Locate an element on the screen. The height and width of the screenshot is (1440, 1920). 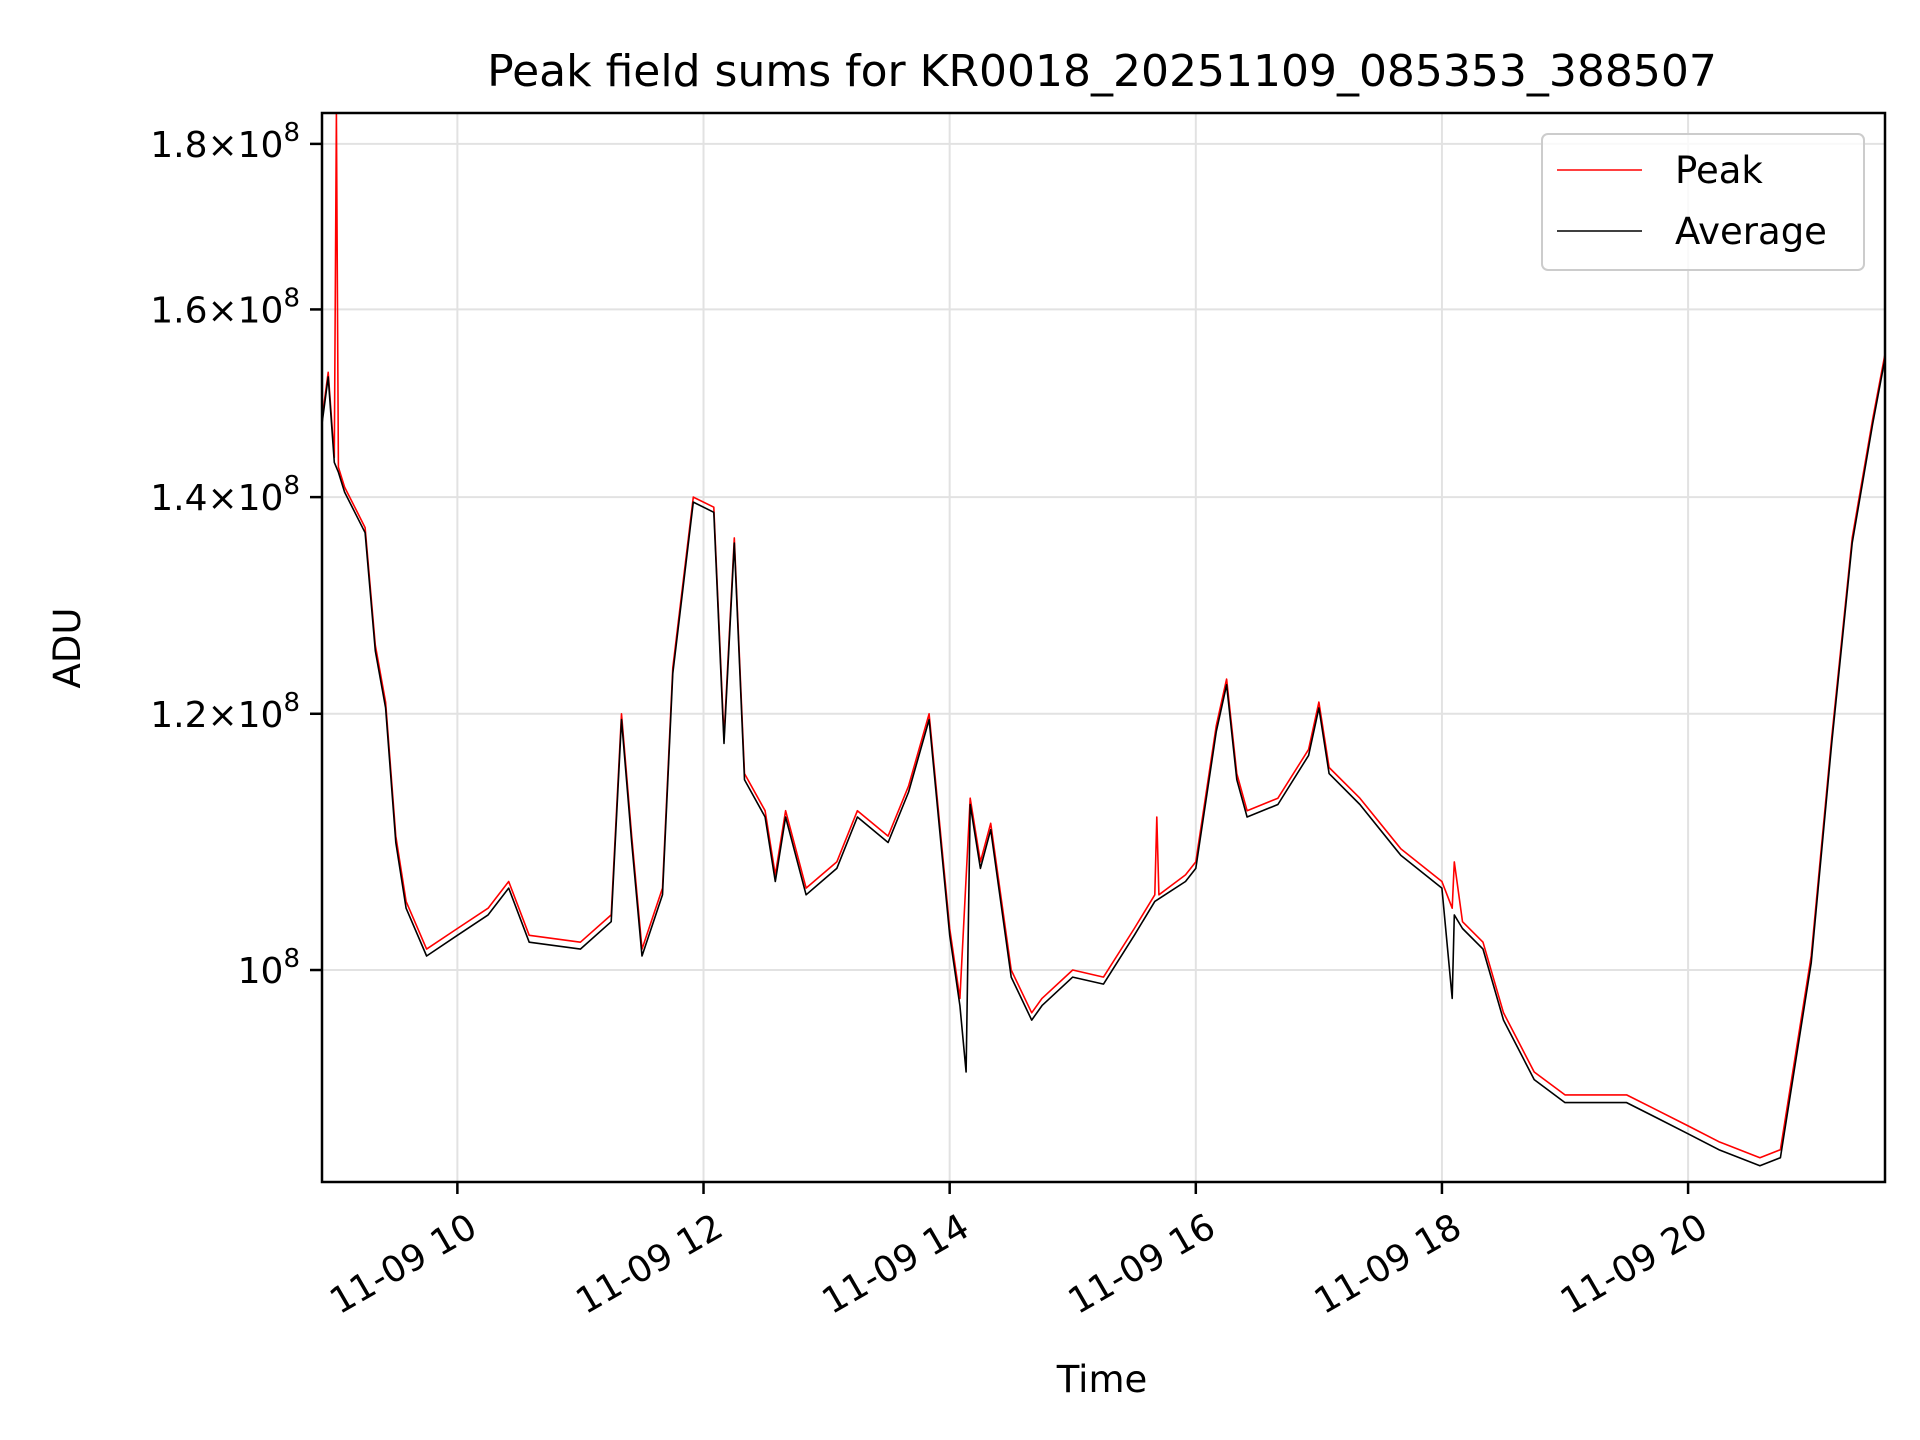
y-tick-label: 1.4×108 is located at coordinates (225, 495).